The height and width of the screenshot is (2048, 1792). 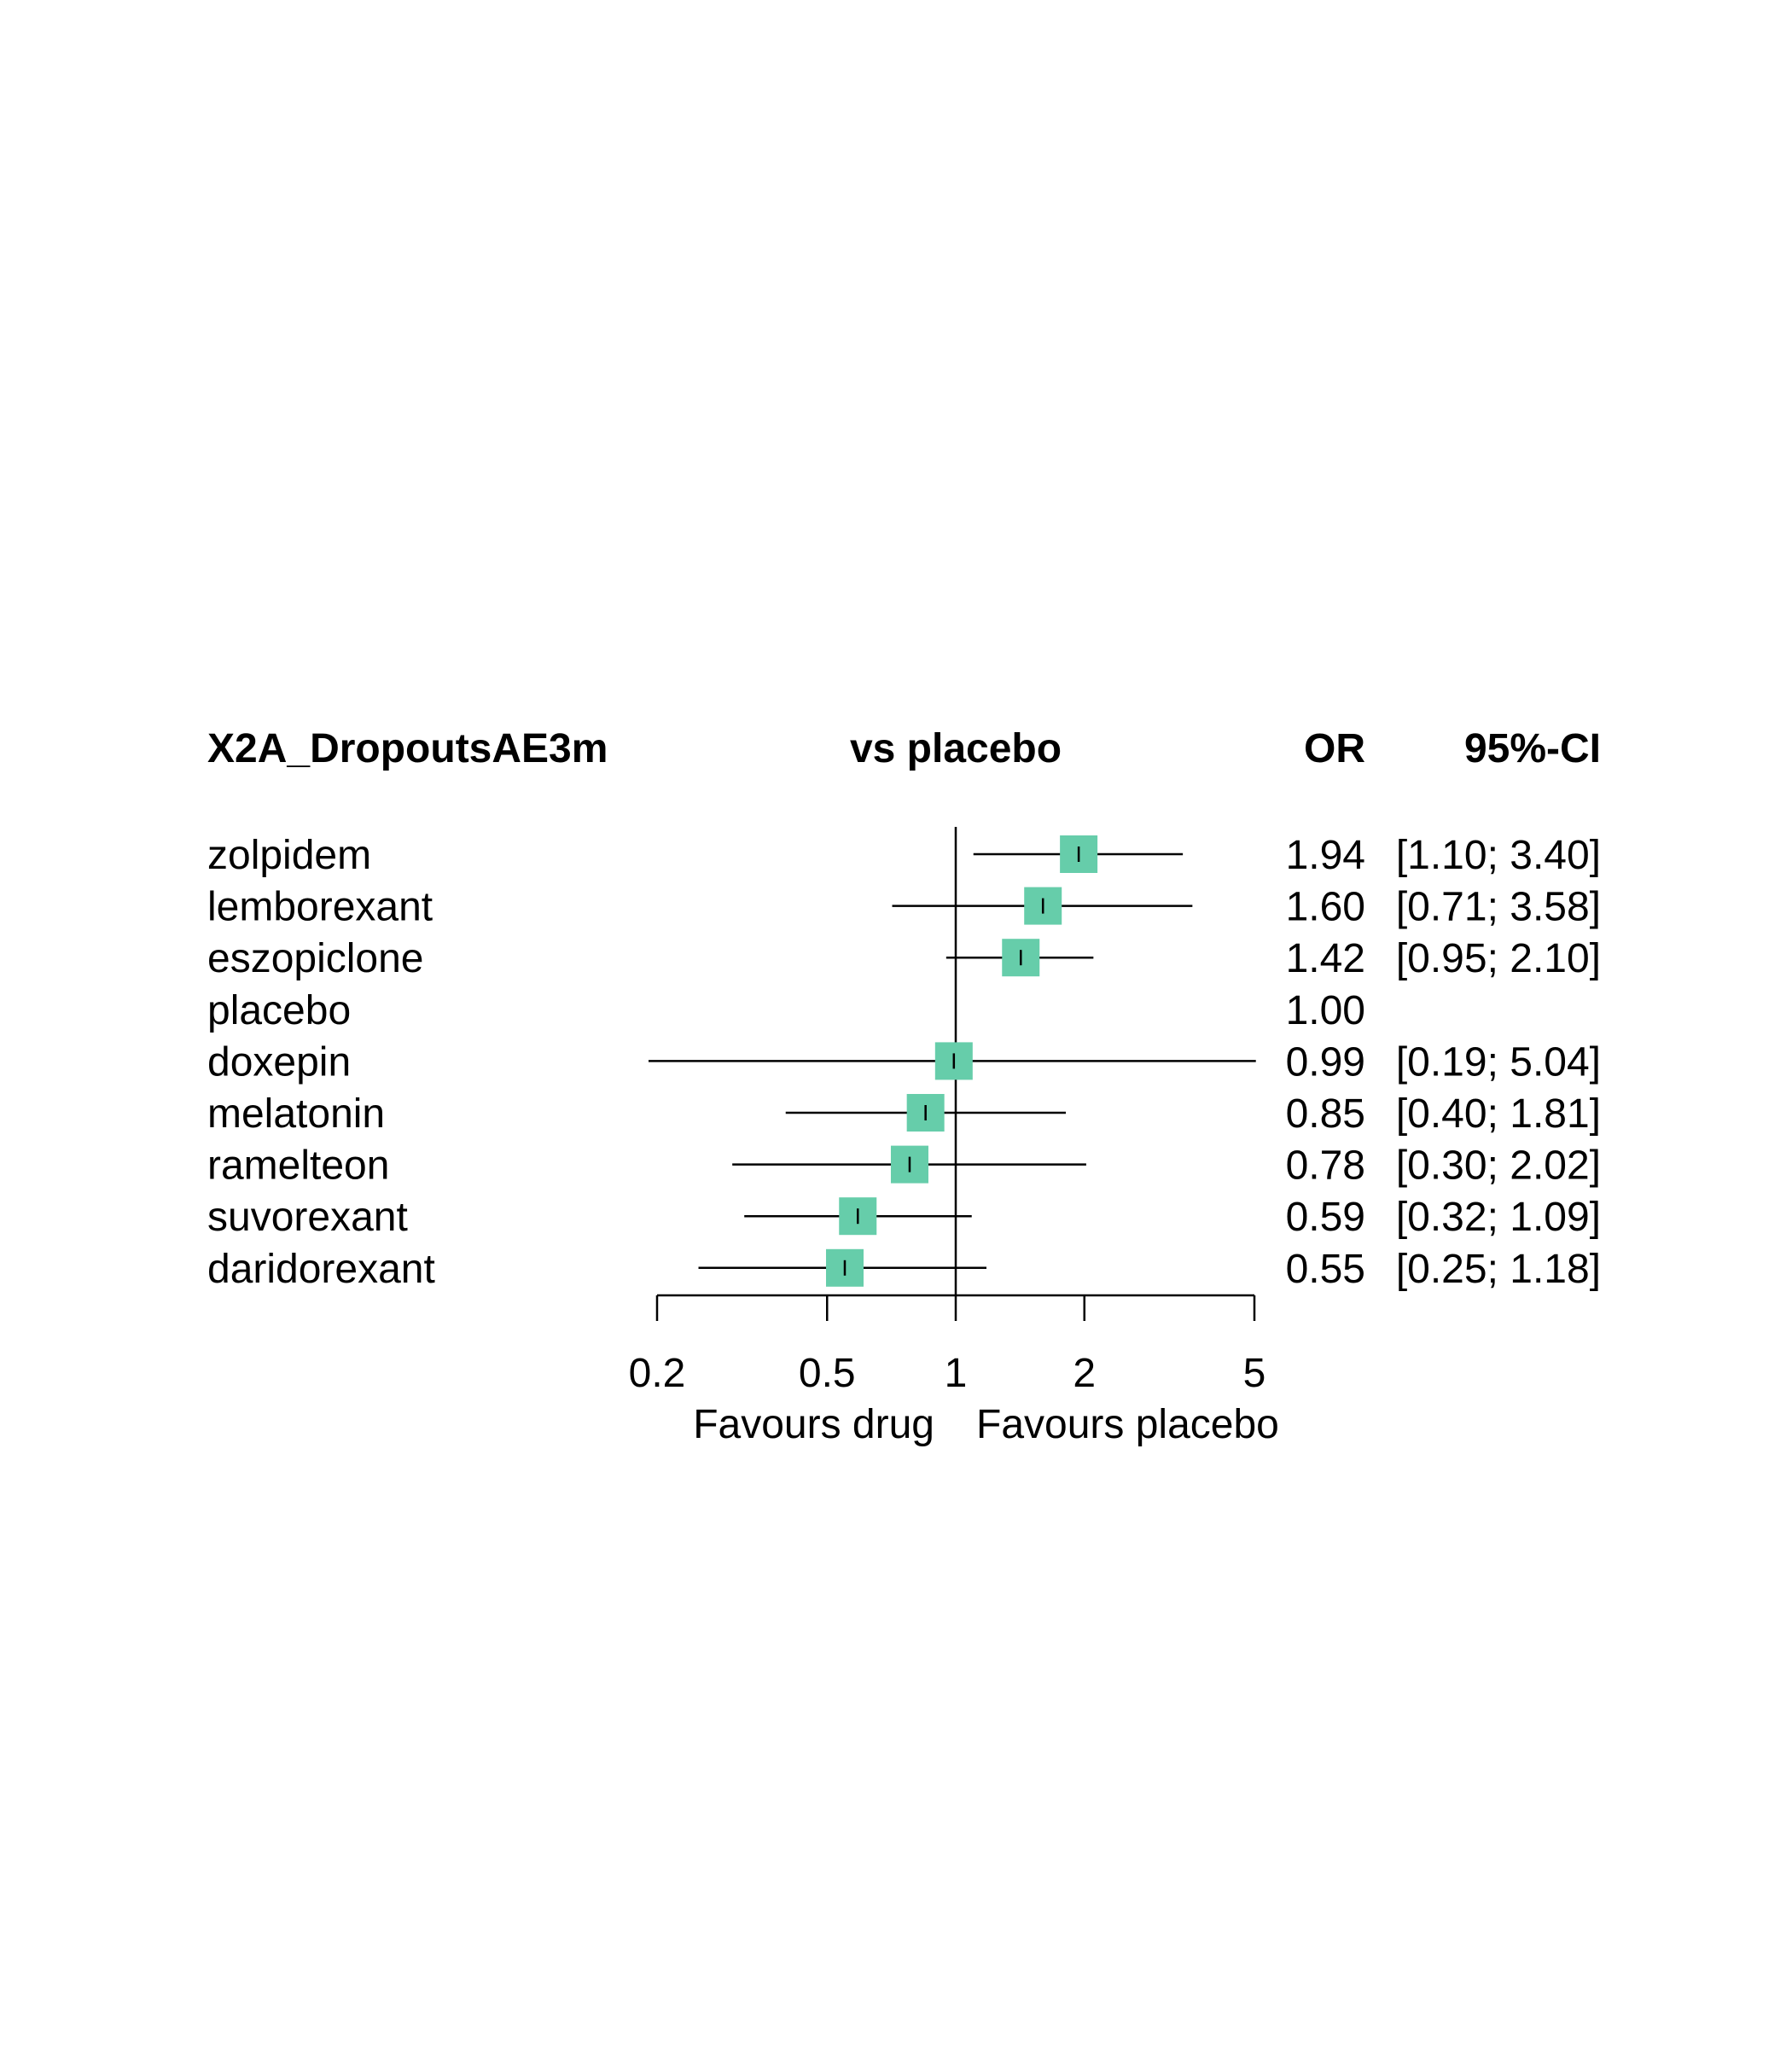 I want to click on x-axis: 0.2 0.5 1 2 5, so click(x=948, y=1345).